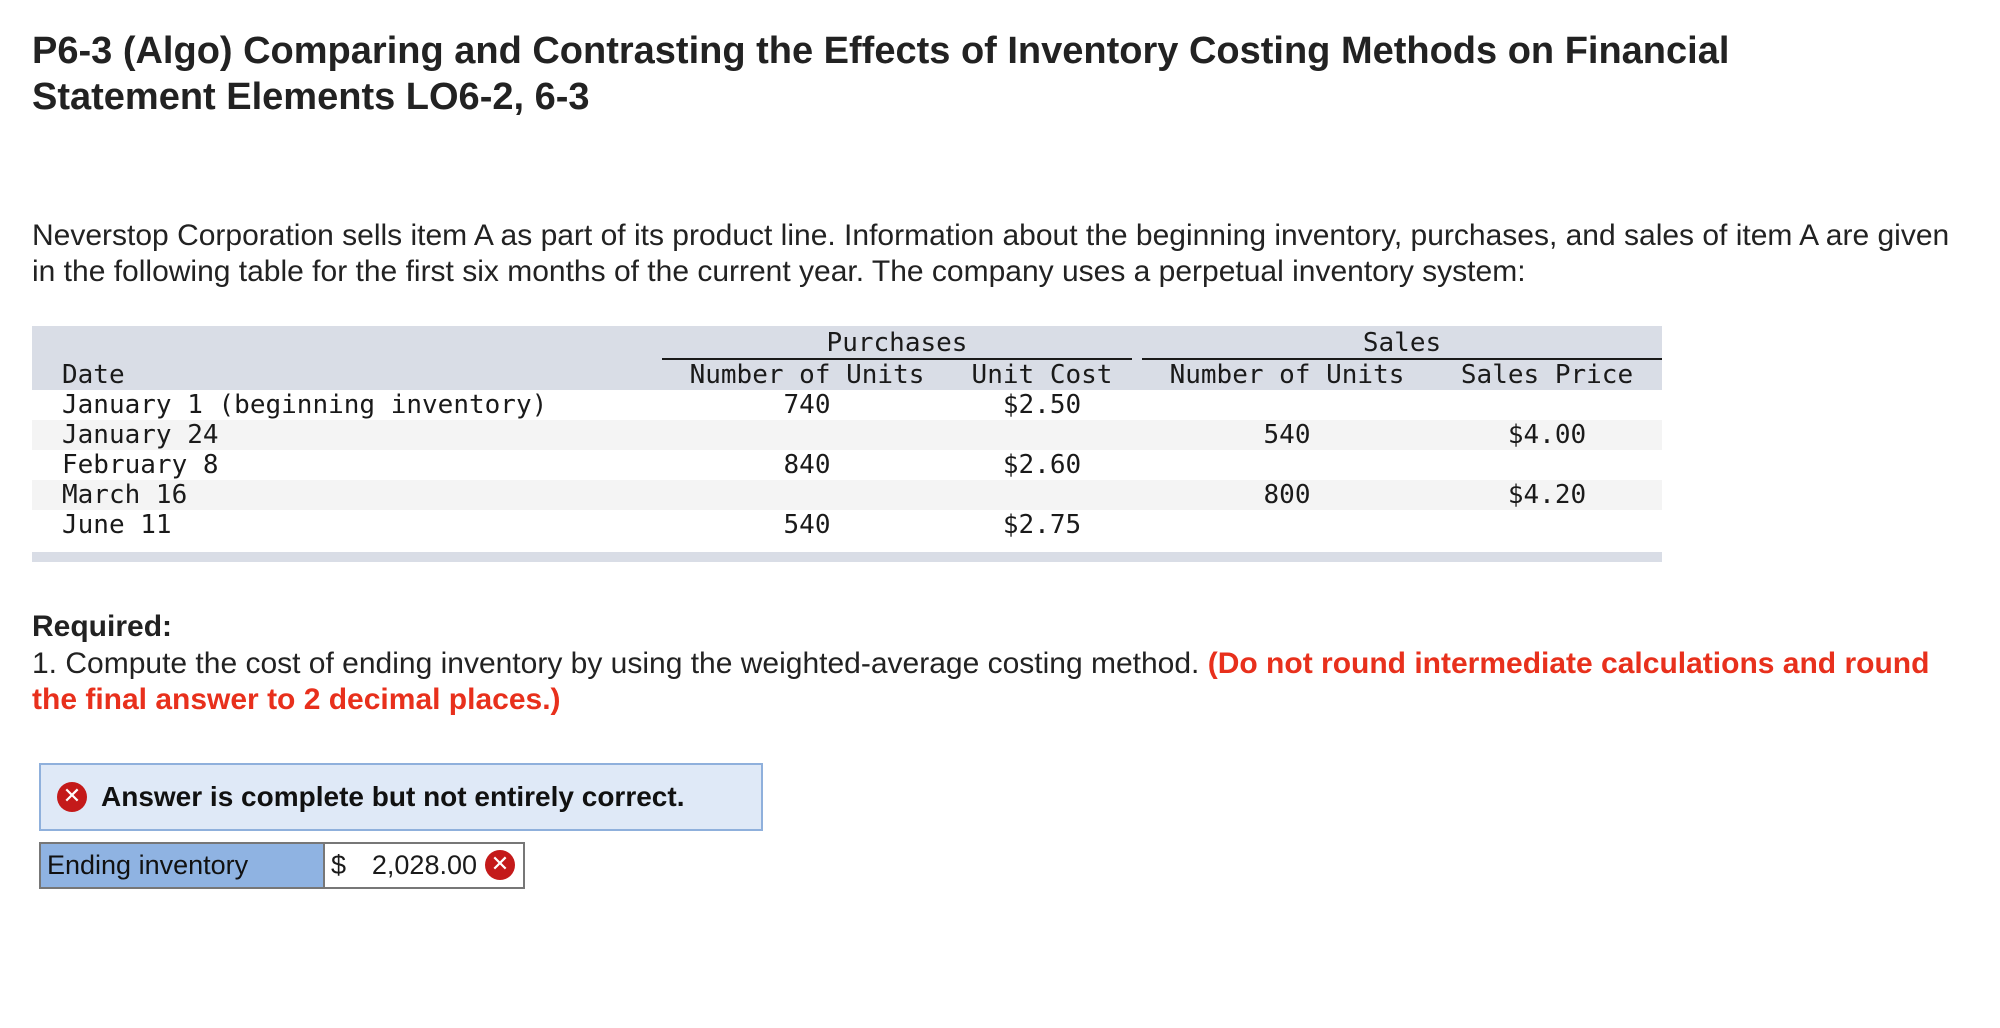  What do you see at coordinates (93, 375) in the screenshot?
I see `column-header-date: Date` at bounding box center [93, 375].